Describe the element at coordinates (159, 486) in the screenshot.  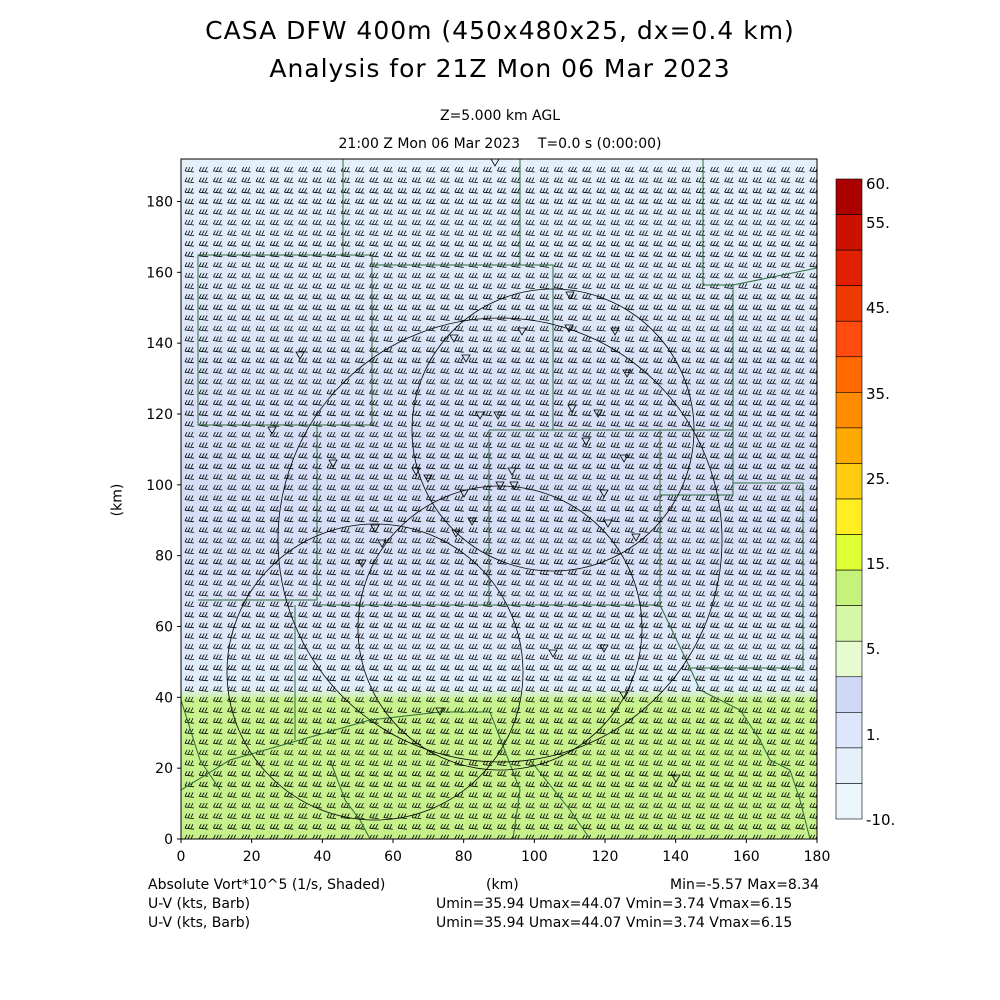
I see `y-tick-label: 100` at that location.